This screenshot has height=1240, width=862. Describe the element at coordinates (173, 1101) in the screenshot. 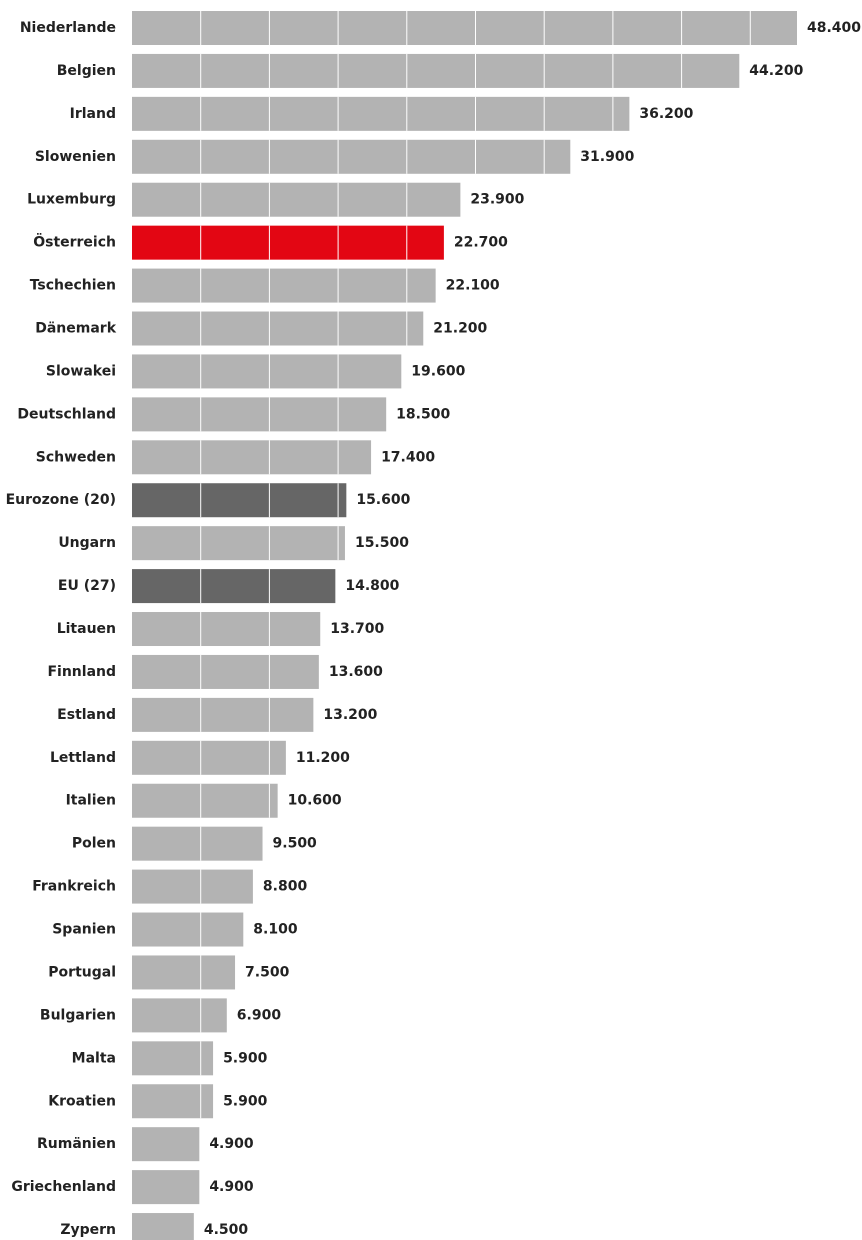

I see `bar-kroatien` at that location.